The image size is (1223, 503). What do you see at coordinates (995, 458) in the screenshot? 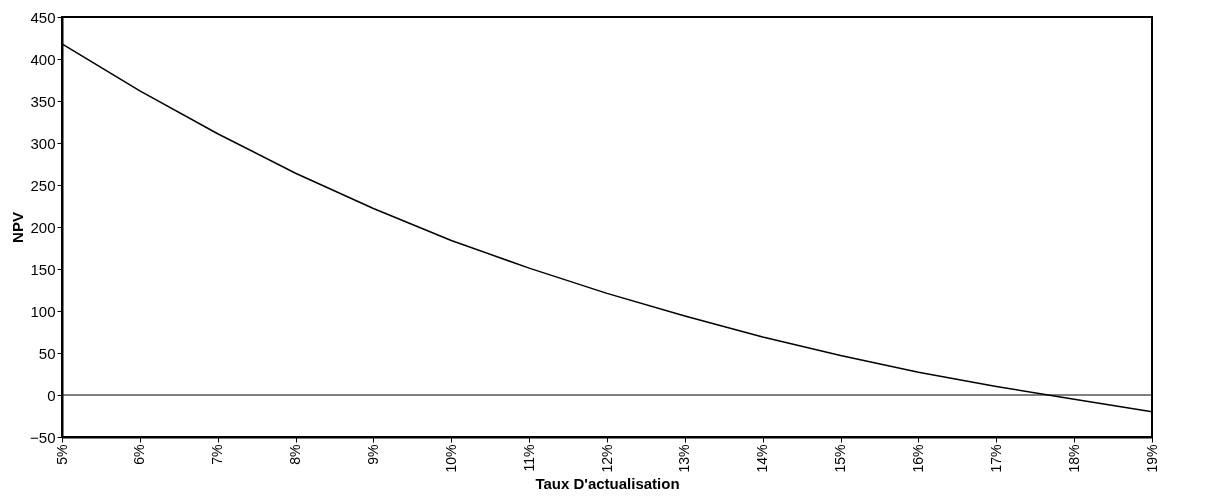
I see `x-tick-label: 17%` at bounding box center [995, 458].